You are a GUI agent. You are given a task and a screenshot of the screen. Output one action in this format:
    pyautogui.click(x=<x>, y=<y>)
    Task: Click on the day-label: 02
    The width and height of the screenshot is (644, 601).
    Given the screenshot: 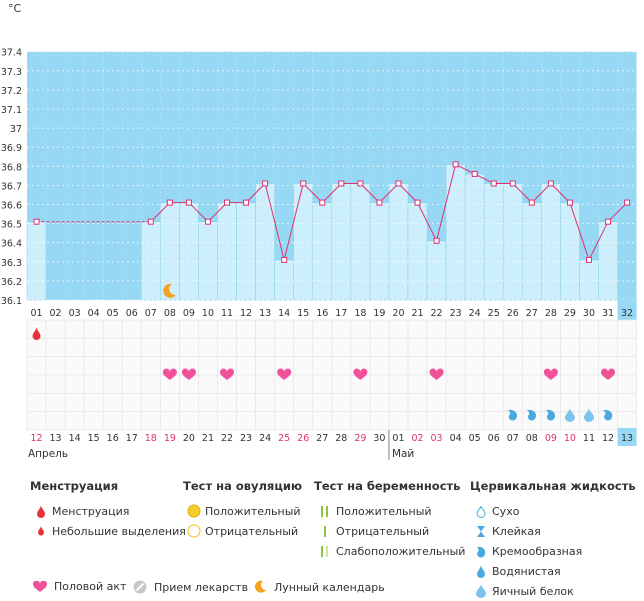 What is the action you would take?
    pyautogui.click(x=56, y=313)
    